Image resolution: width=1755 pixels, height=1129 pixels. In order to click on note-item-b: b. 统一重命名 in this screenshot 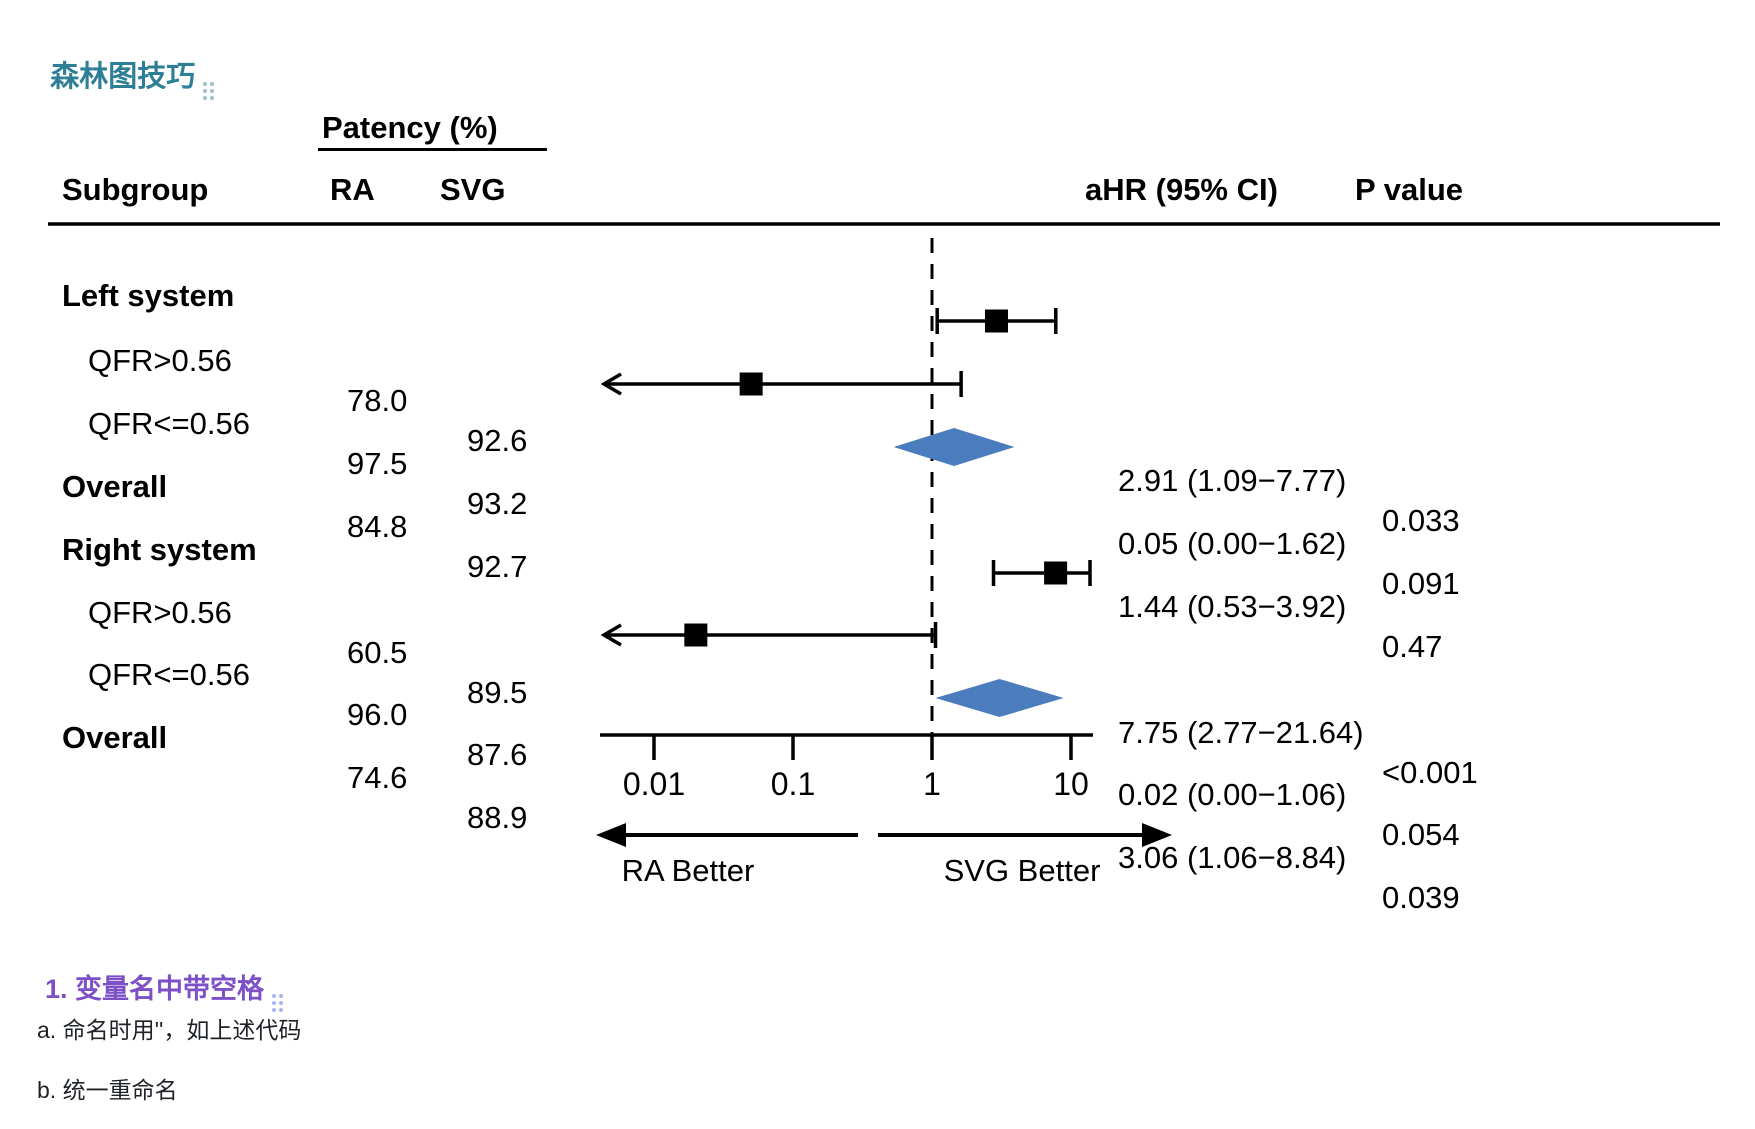, I will do `click(107, 1090)`.